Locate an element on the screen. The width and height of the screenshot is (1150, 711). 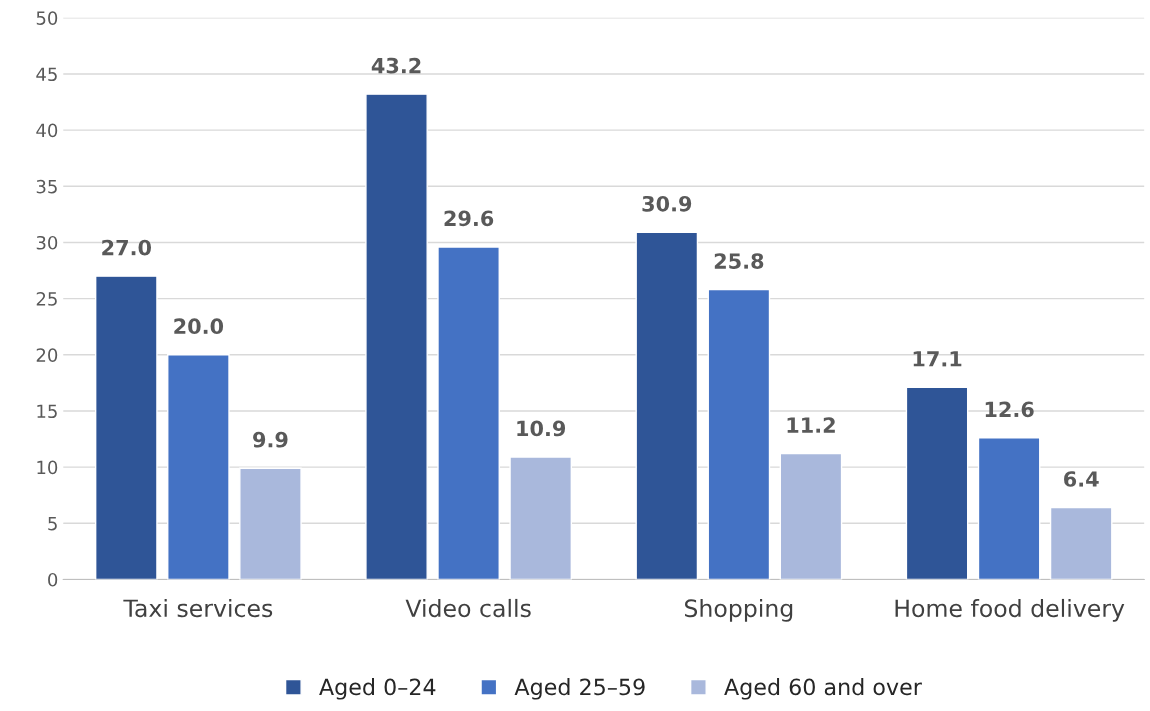
y-tick-label: 40 is located at coordinates (47, 130).